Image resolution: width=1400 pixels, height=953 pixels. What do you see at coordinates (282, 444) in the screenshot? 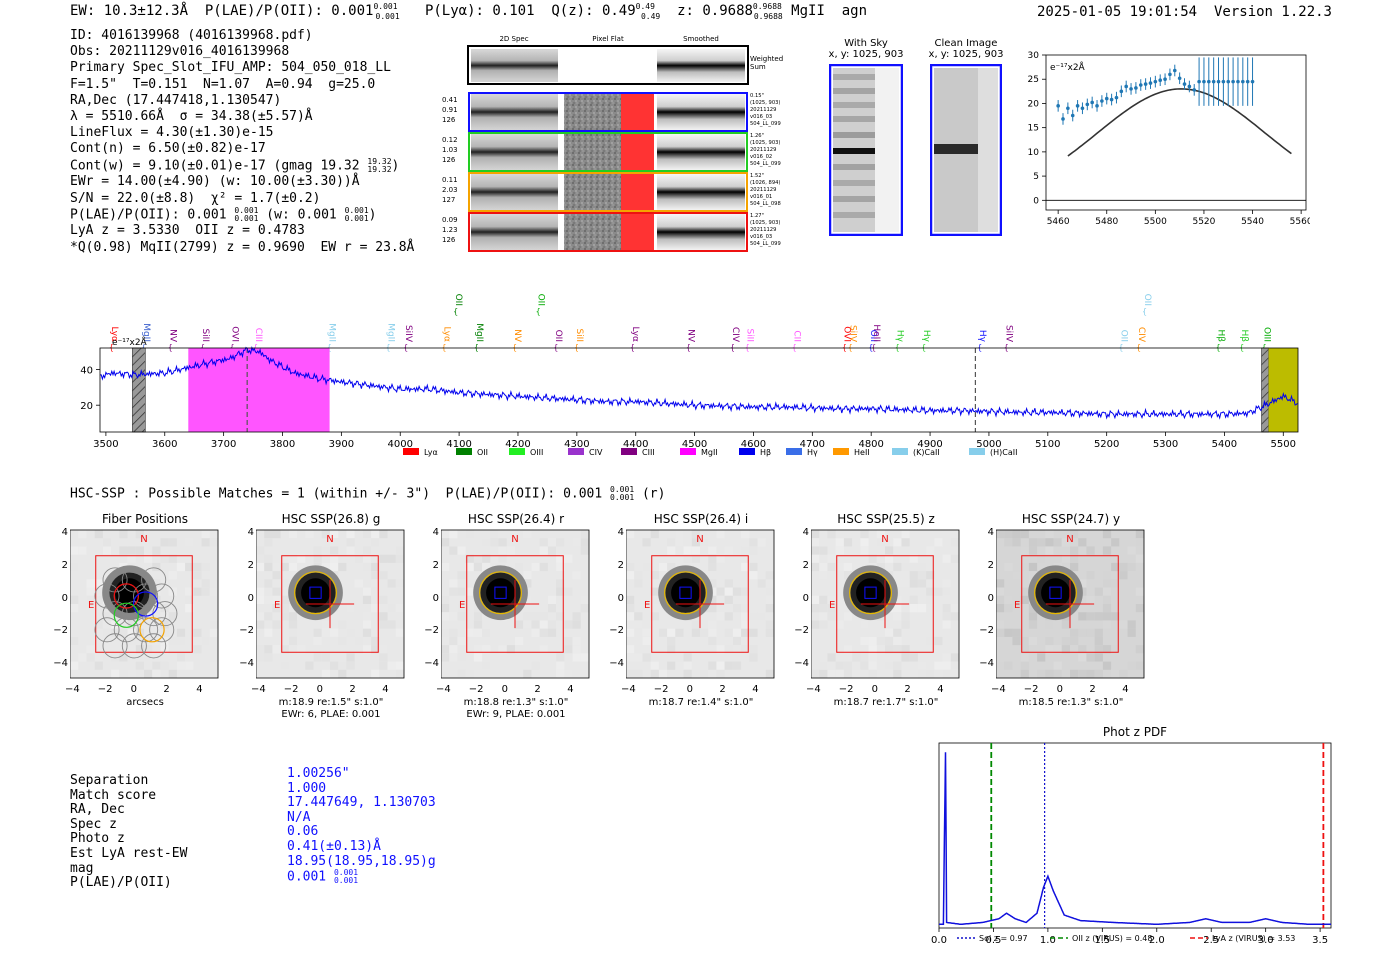
I see `spectrum-xtick-label: 3800` at bounding box center [282, 444].